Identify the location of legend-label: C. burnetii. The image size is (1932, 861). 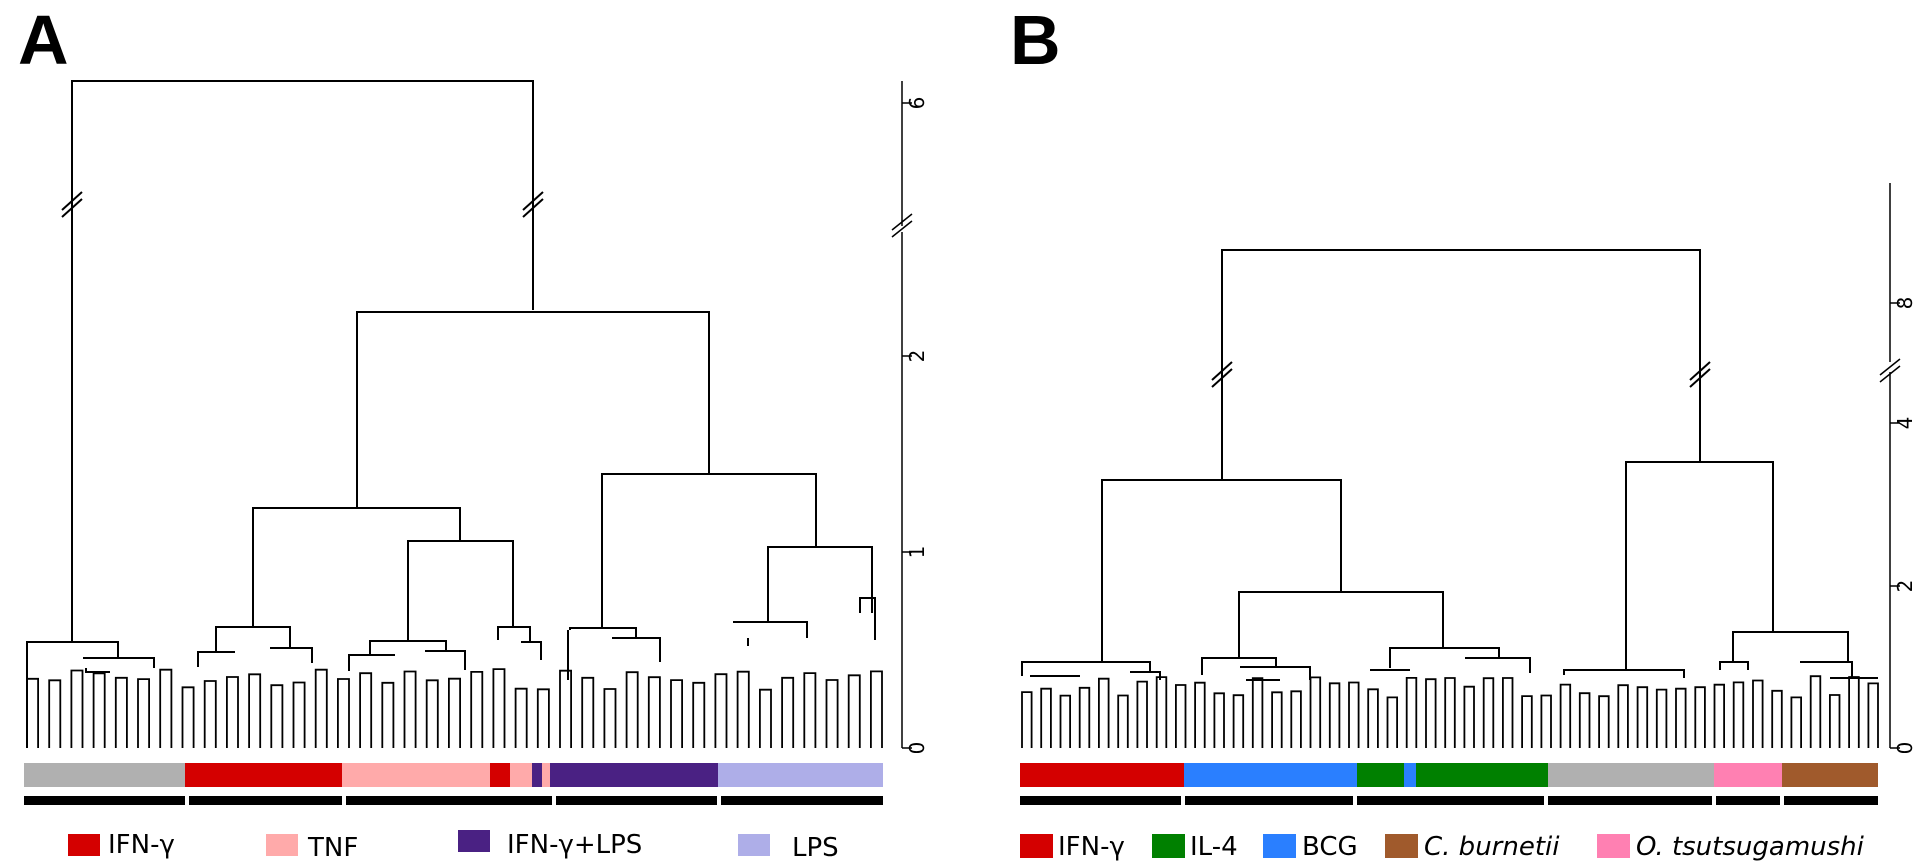
(1492, 846).